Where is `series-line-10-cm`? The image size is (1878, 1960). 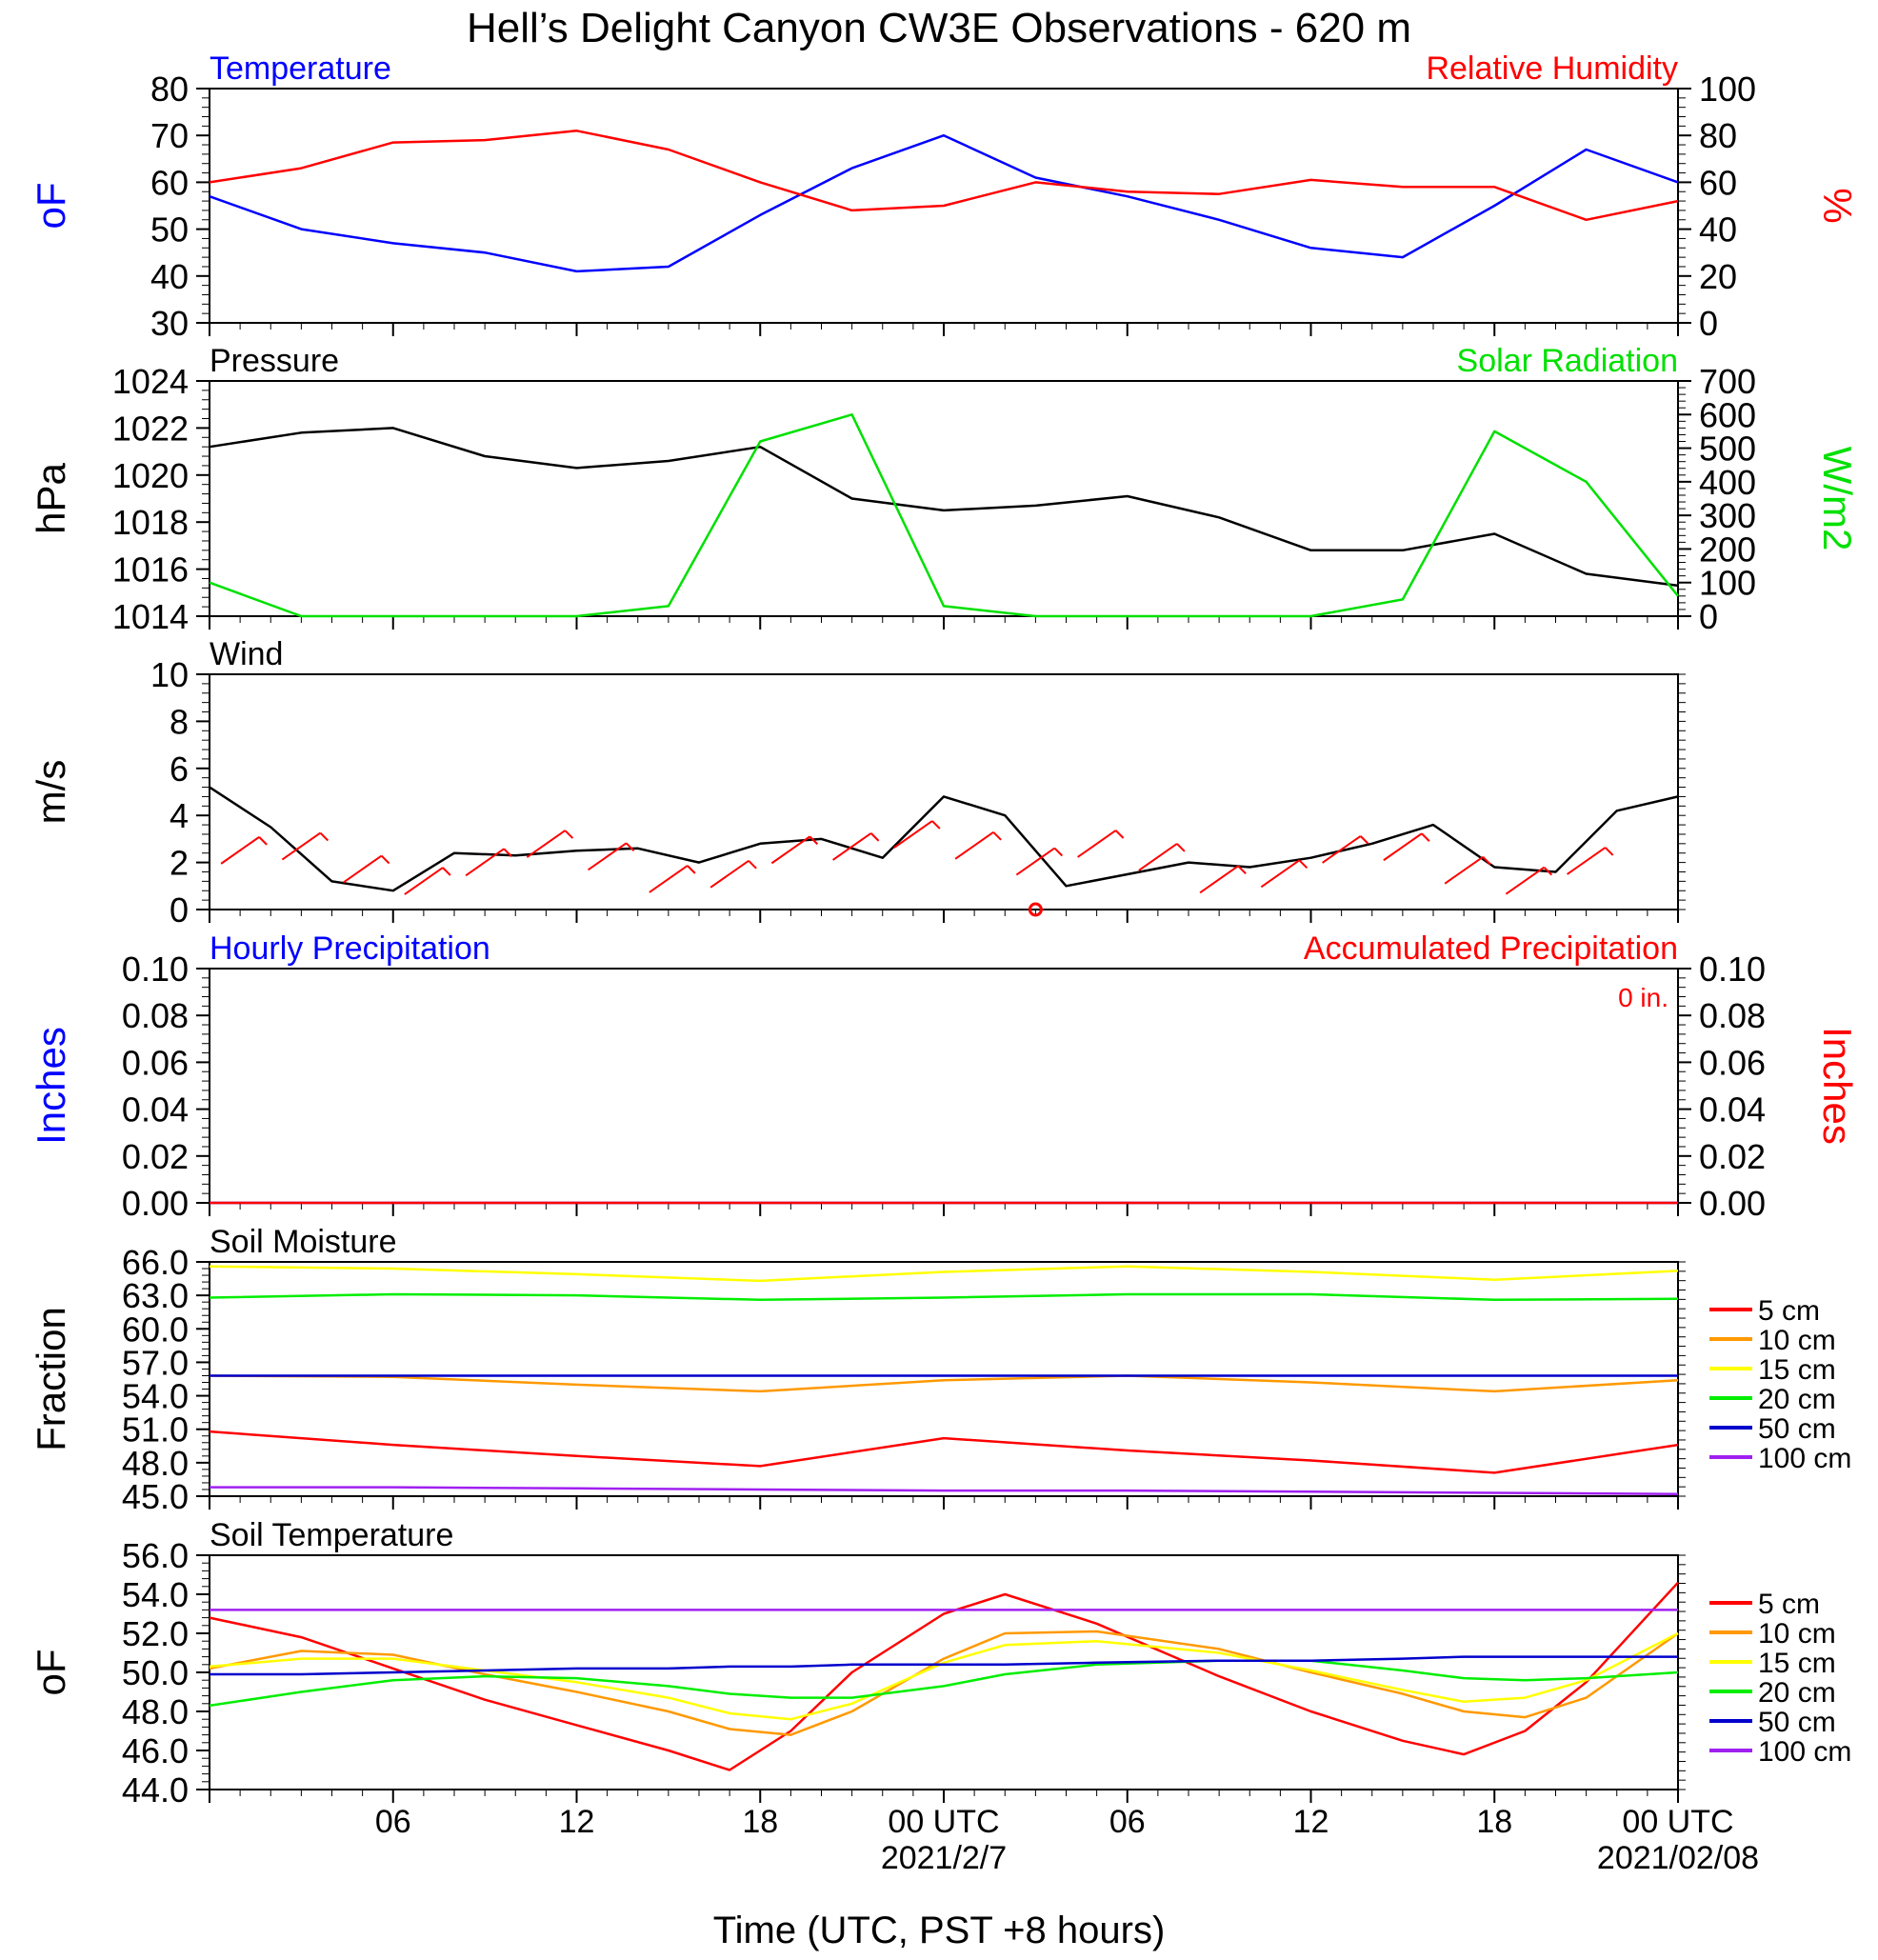
series-line-10-cm is located at coordinates (944, 1383).